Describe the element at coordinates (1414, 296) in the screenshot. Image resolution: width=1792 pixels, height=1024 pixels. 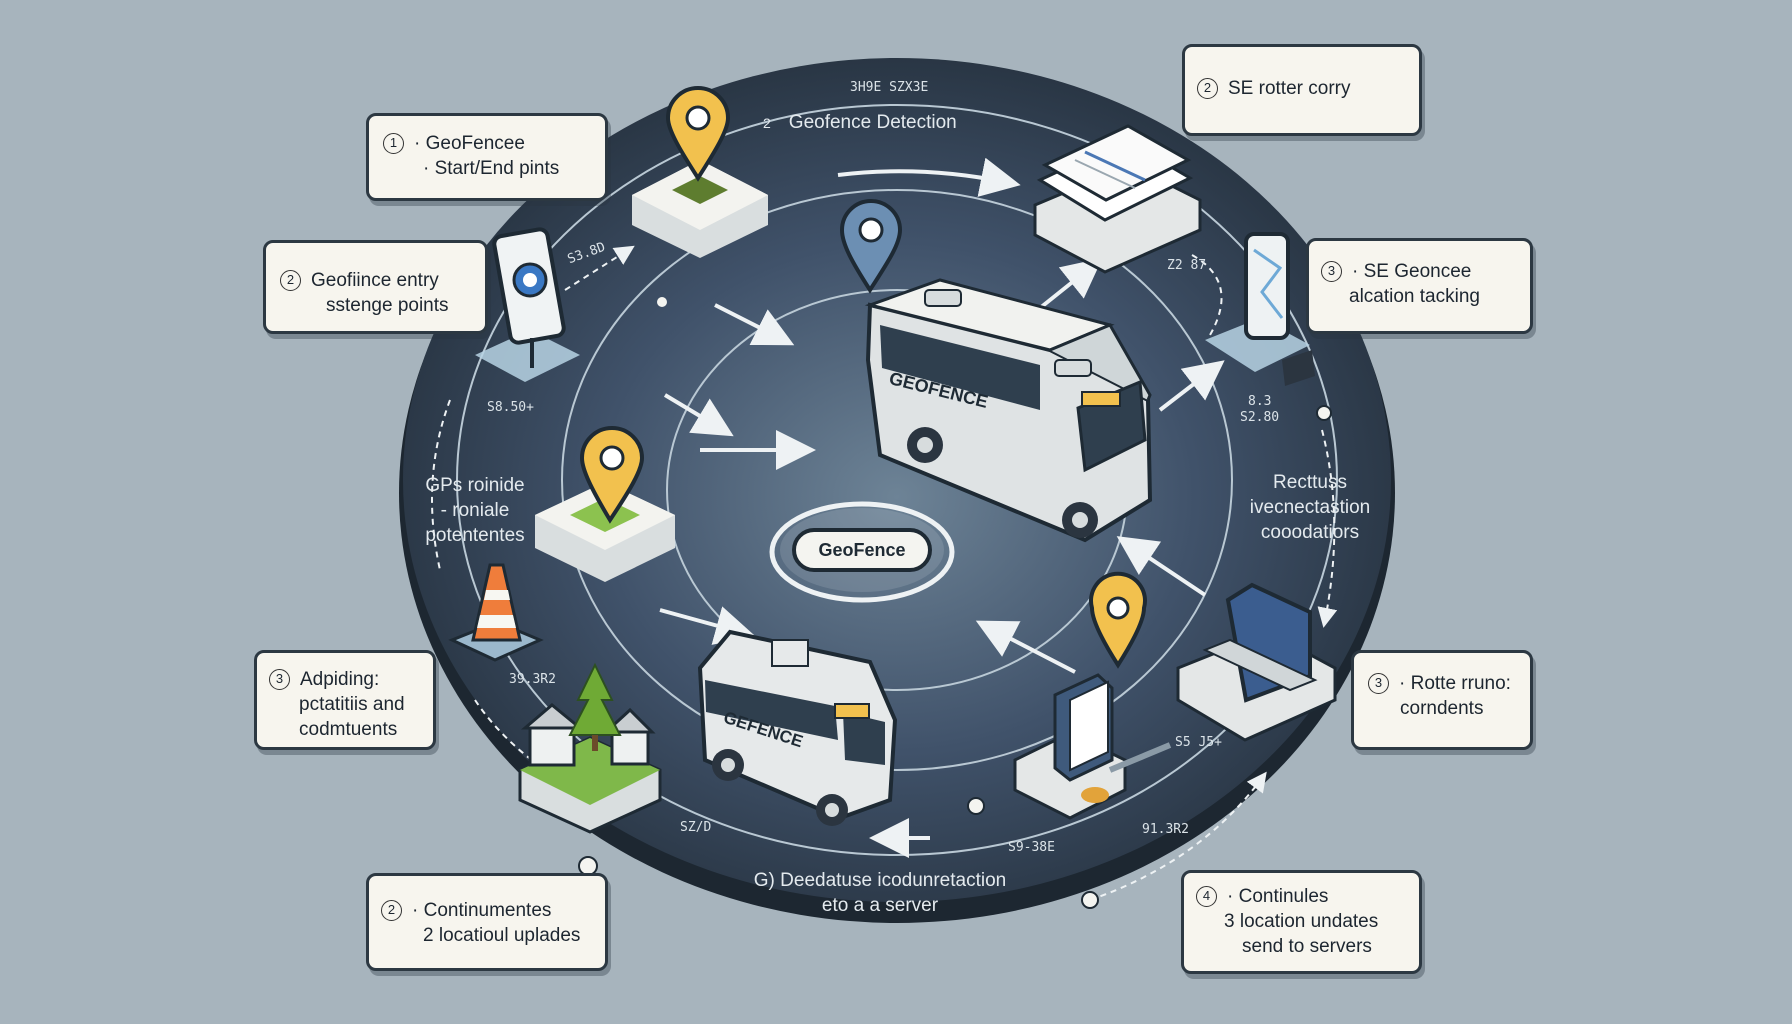
I see `callout-line: alcation tacking` at that location.